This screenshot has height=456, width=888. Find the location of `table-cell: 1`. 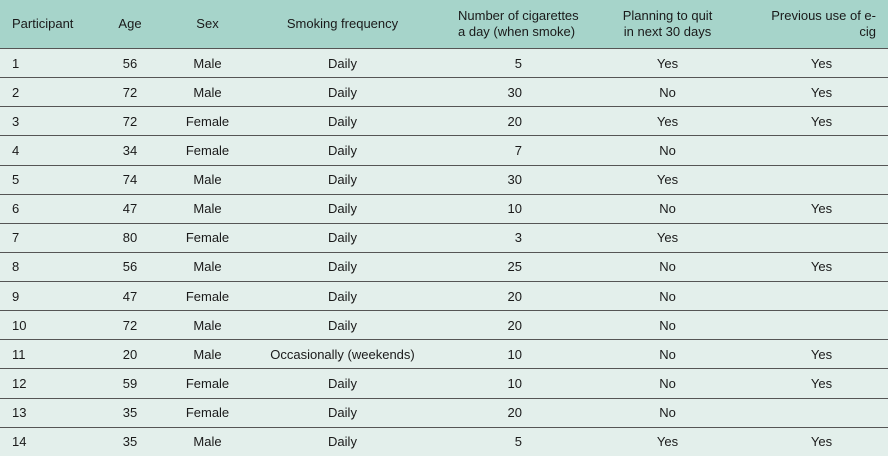

table-cell: 1 is located at coordinates (50, 62).